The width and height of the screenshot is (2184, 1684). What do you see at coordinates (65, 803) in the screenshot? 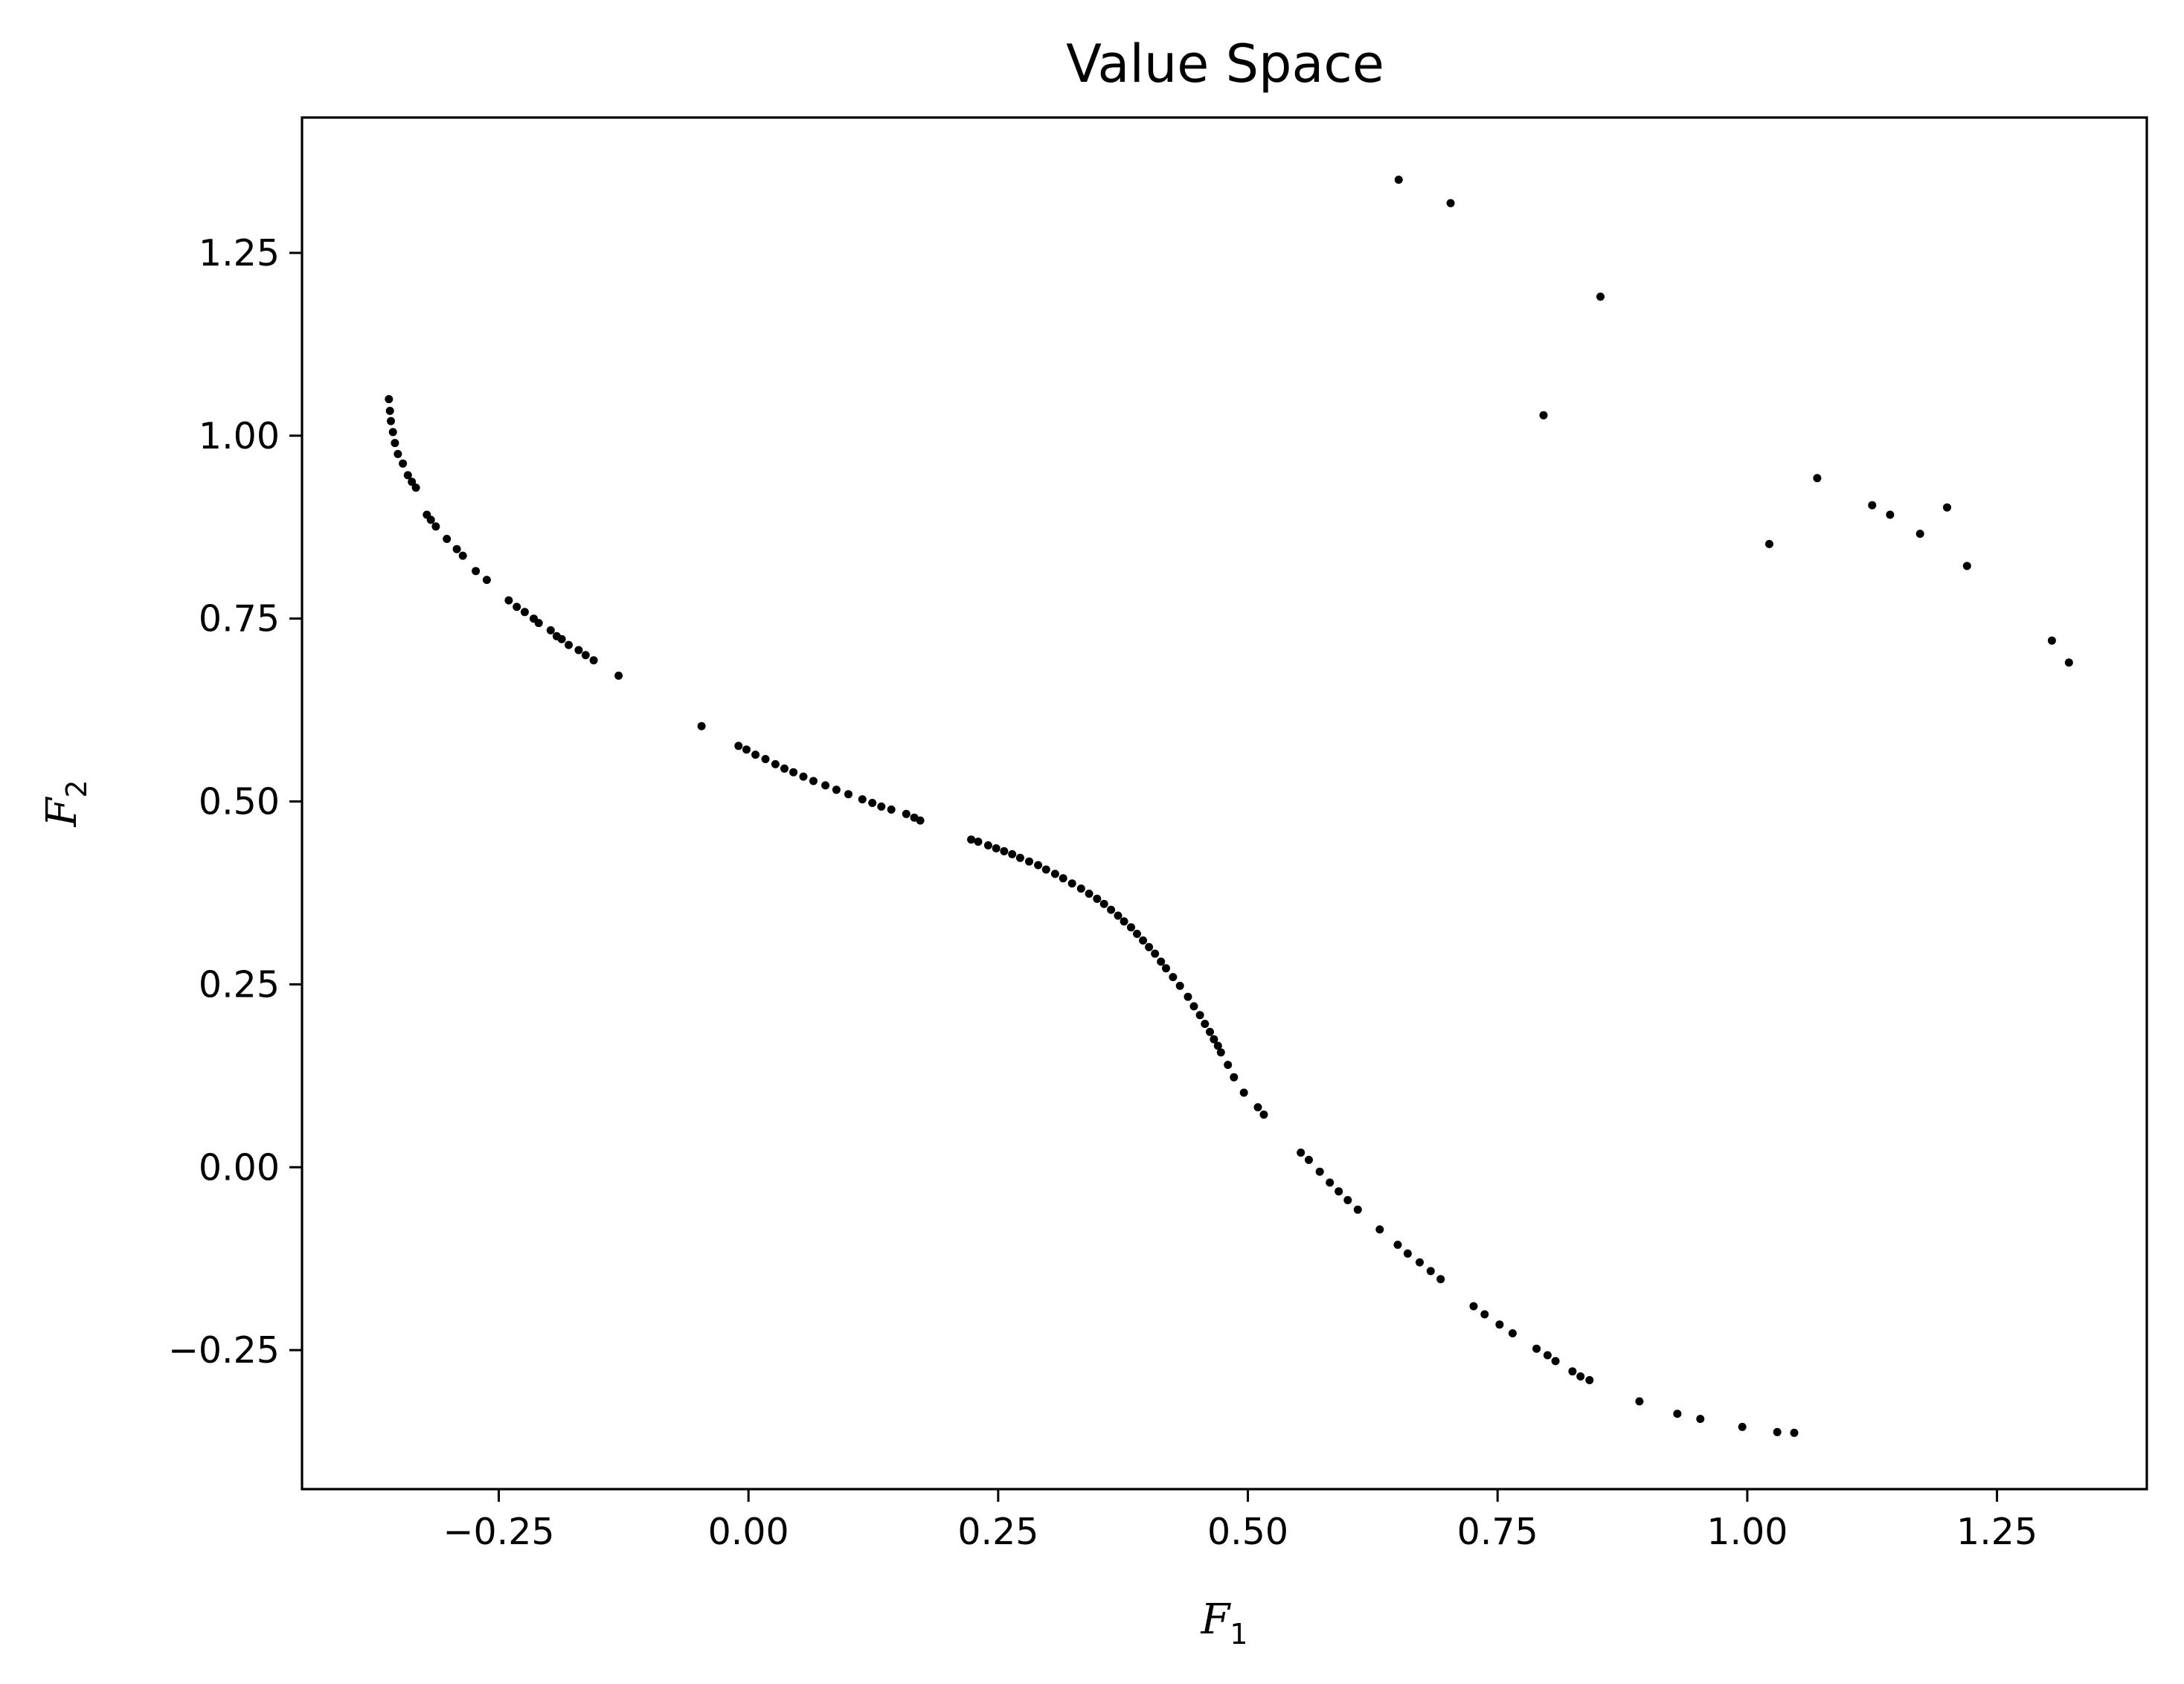
I see `y-axis-label: F2` at bounding box center [65, 803].